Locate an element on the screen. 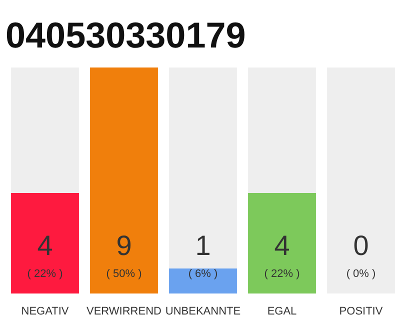 This screenshot has height=320, width=410. x-tick-label: NEGATIV is located at coordinates (45, 312).